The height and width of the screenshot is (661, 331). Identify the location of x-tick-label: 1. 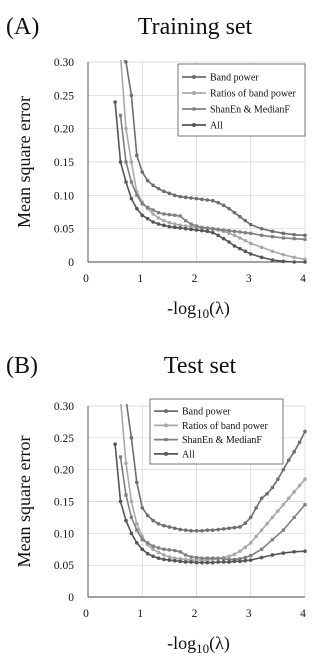
(140, 614).